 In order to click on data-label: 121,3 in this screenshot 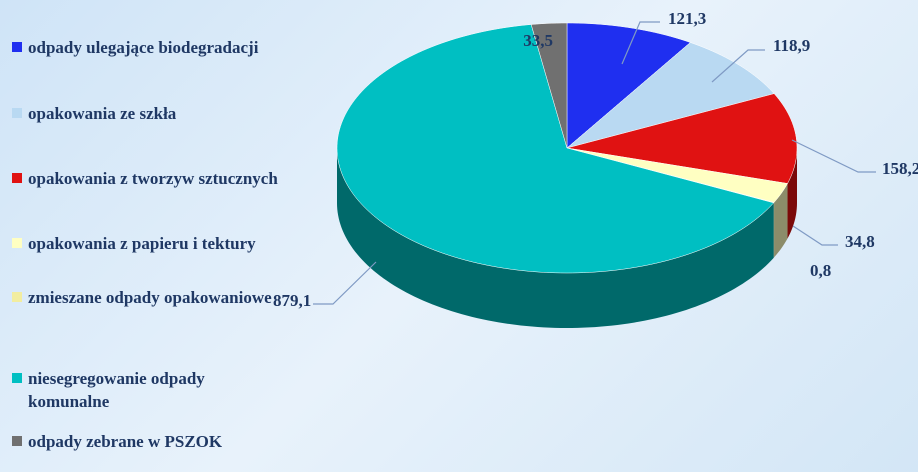, I will do `click(687, 18)`.